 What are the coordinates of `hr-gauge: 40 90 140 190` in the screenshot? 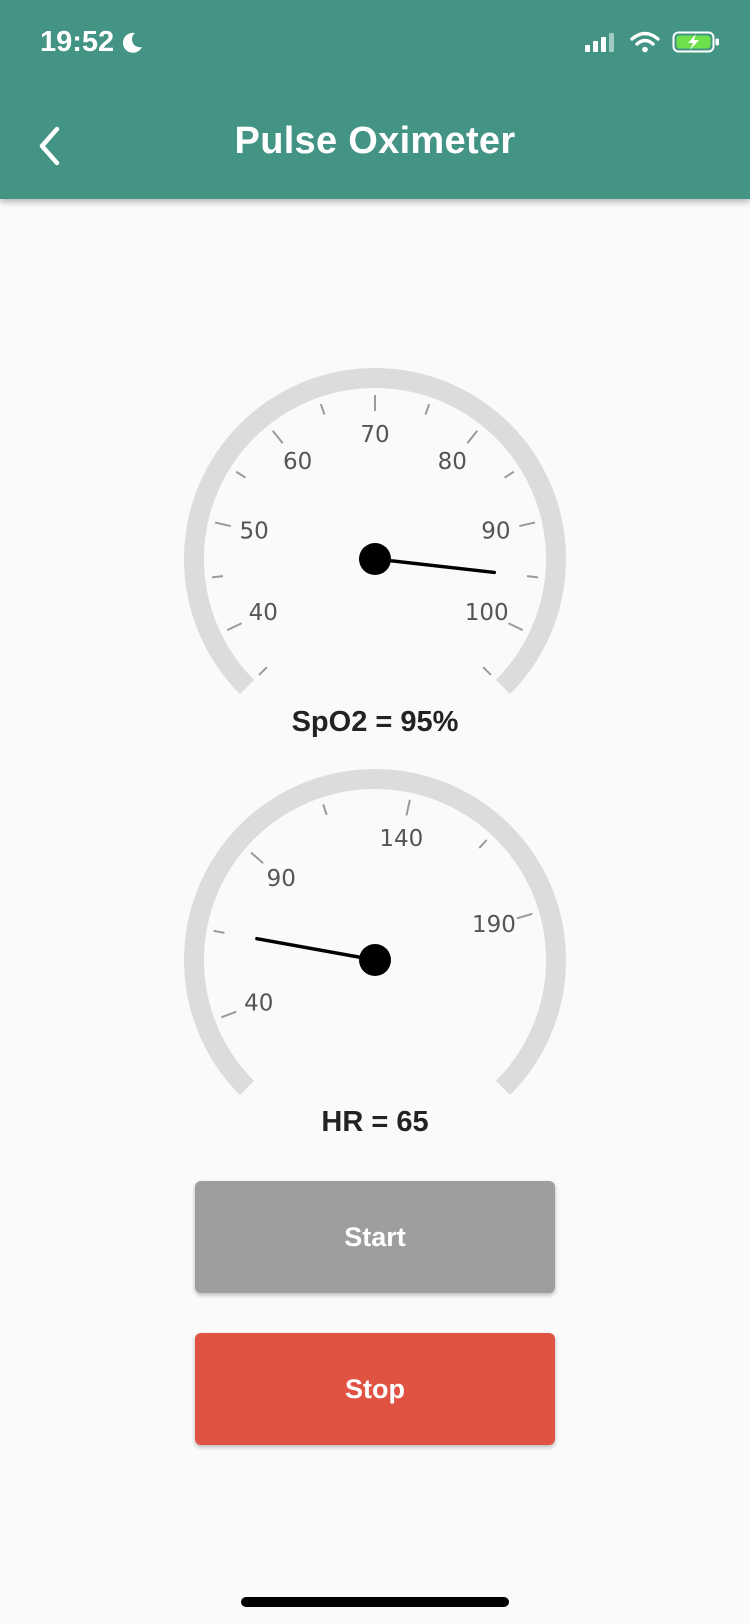 It's located at (375, 960).